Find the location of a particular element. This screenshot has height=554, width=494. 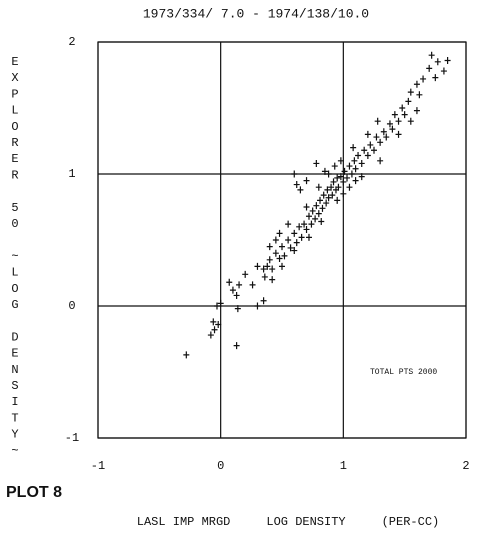

y-tick-label: 1 is located at coordinates (71, 174).